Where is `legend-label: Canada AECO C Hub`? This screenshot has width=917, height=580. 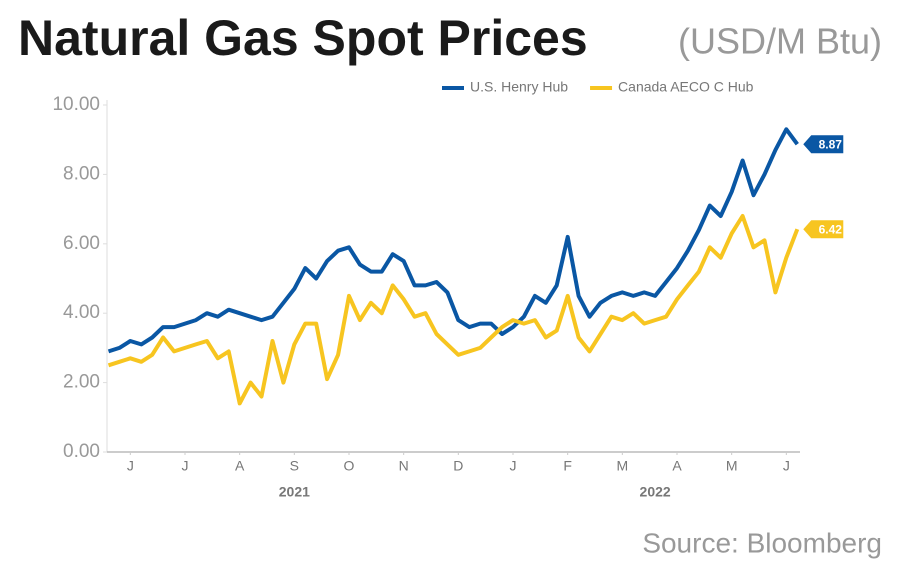 legend-label: Canada AECO C Hub is located at coordinates (686, 87).